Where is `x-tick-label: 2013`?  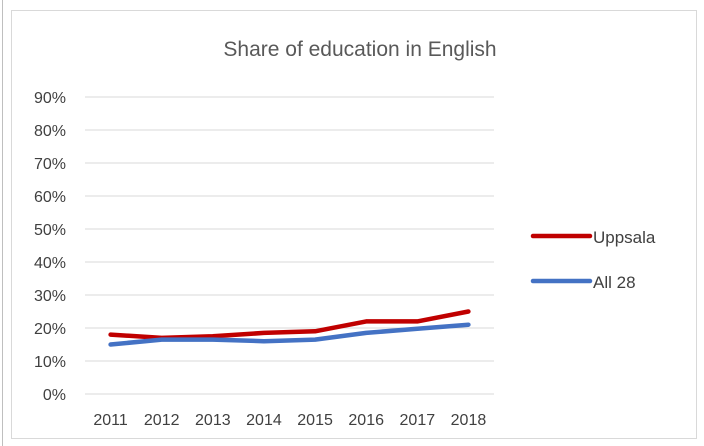 x-tick-label: 2013 is located at coordinates (213, 420).